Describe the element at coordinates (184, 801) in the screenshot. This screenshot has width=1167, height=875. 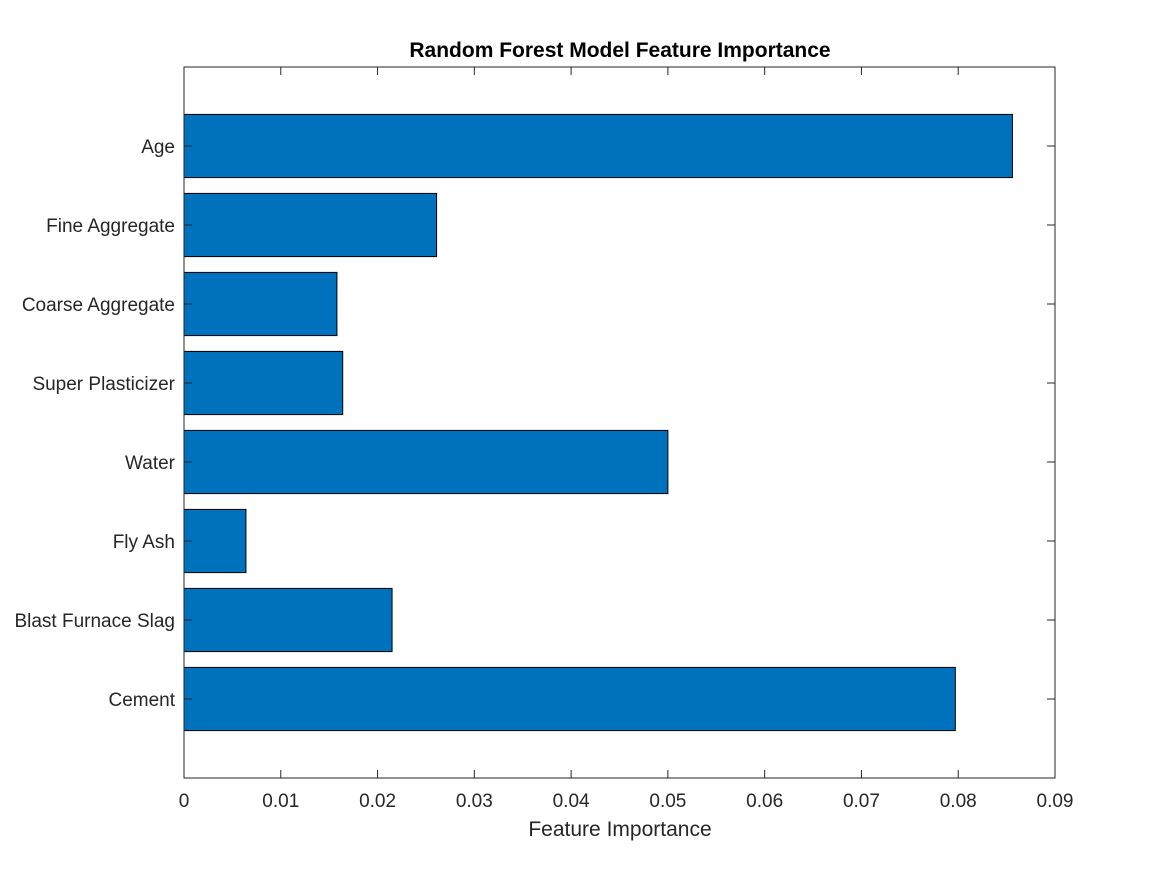
I see `x-tick-label: 0` at that location.